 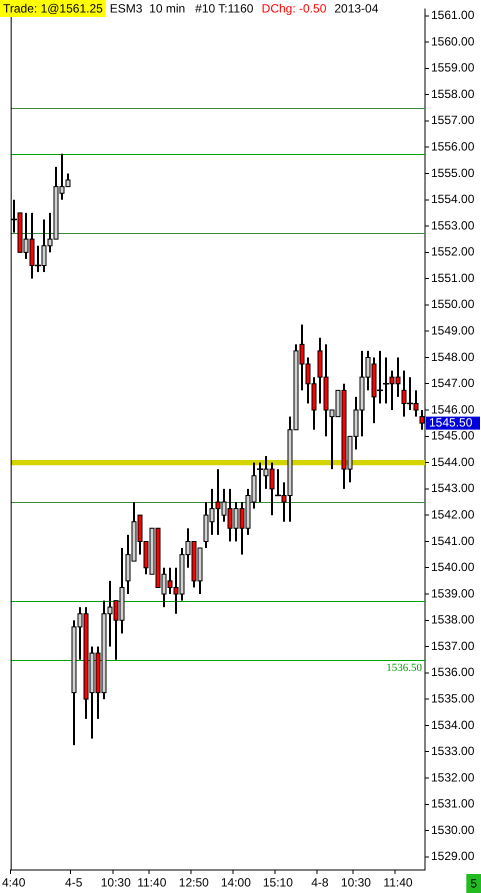 What do you see at coordinates (453, 330) in the screenshot?
I see `y-tick-label: 1549.00` at bounding box center [453, 330].